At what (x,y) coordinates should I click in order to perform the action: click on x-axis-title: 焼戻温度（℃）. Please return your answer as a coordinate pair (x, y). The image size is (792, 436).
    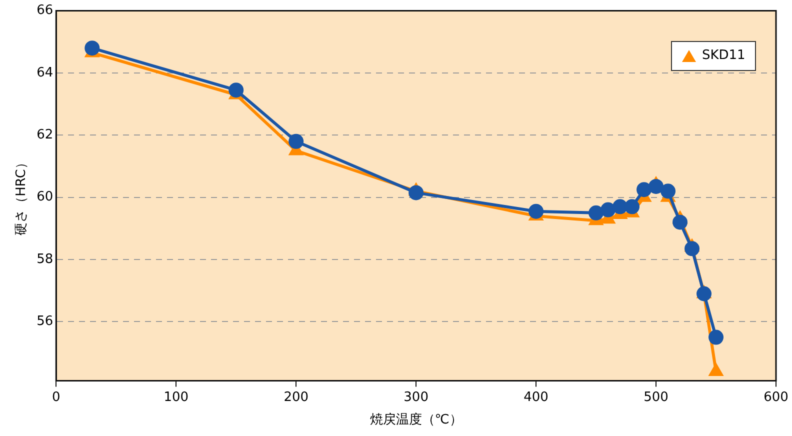
    Looking at the image, I should click on (416, 420).